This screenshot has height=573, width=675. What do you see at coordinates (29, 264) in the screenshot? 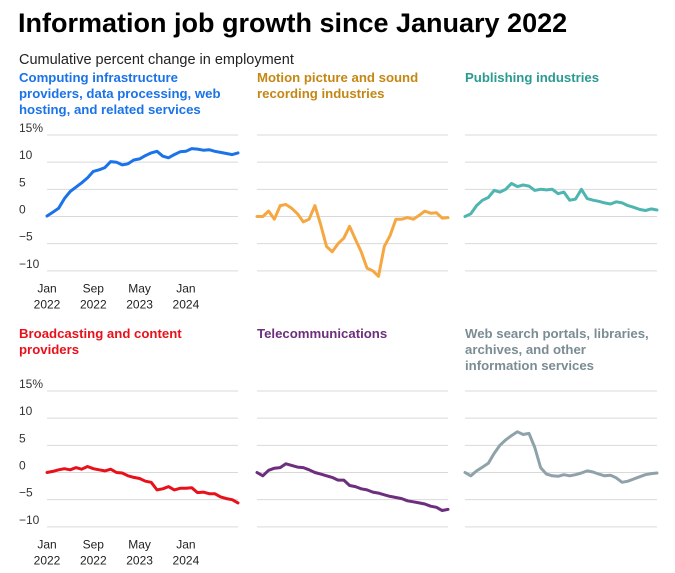
I see `computing-ytick-label: −10` at bounding box center [29, 264].